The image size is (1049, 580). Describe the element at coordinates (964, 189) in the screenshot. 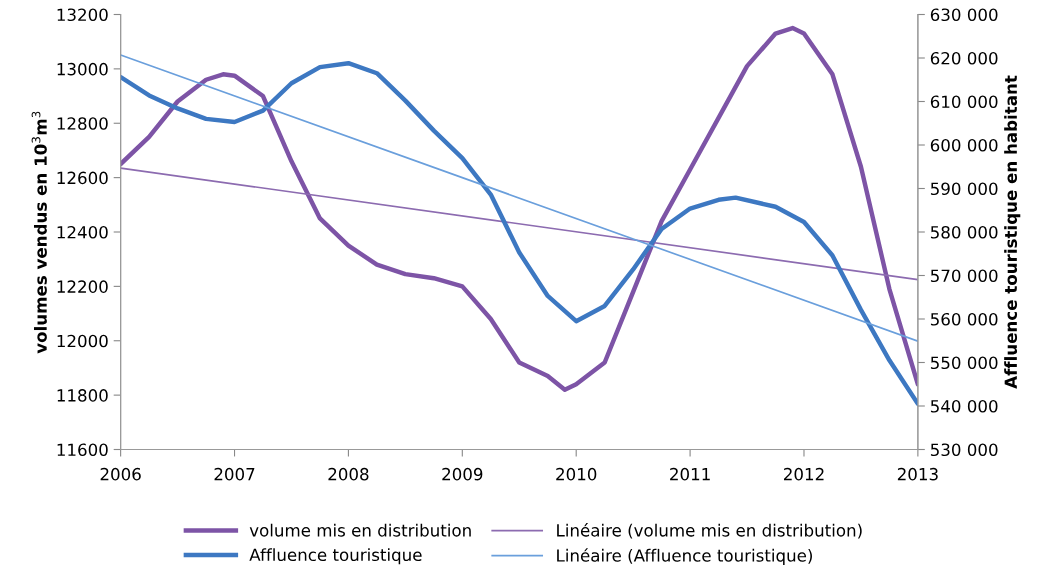

I see `y2-tick-label: 590 000` at that location.